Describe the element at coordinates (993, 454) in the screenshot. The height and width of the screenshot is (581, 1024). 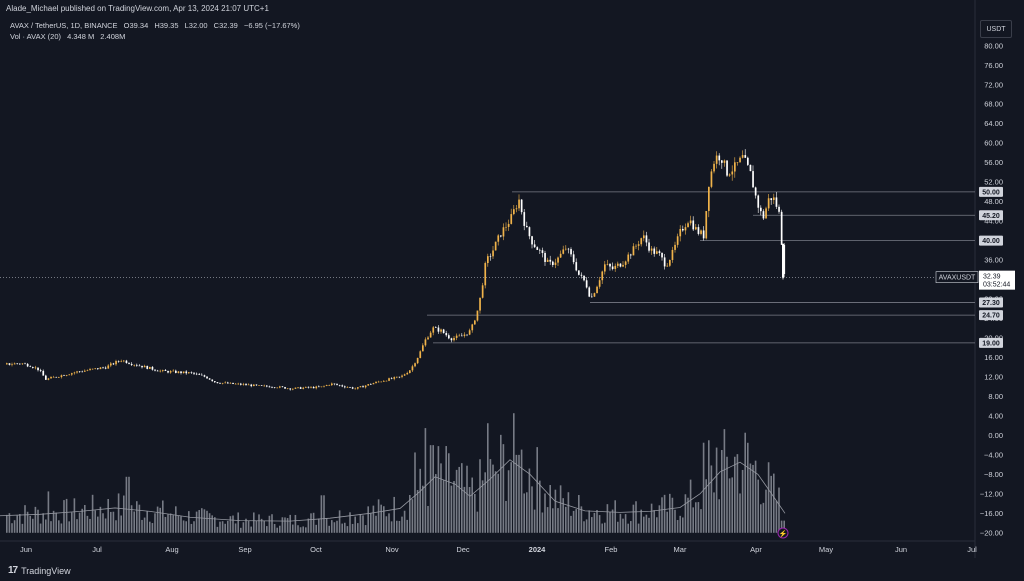
I see `y-tick-label: −4.00` at that location.